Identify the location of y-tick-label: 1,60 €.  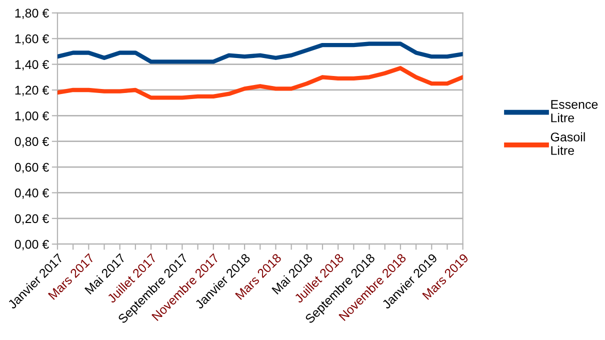
(32, 39).